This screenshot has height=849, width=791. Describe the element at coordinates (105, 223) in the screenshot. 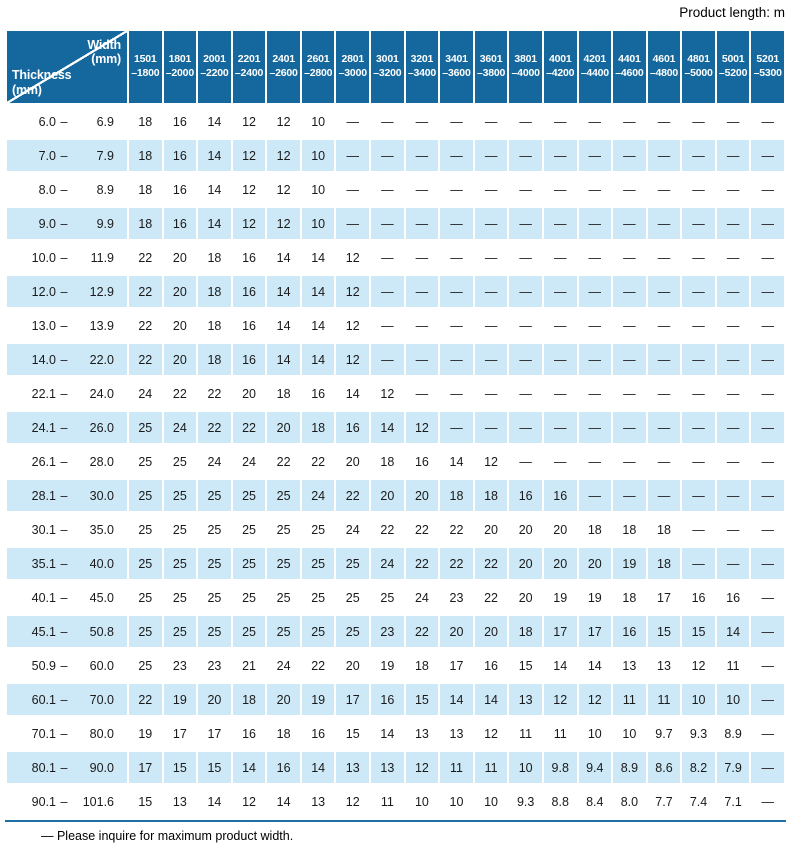

I see `thickness-max: 9.9` at that location.